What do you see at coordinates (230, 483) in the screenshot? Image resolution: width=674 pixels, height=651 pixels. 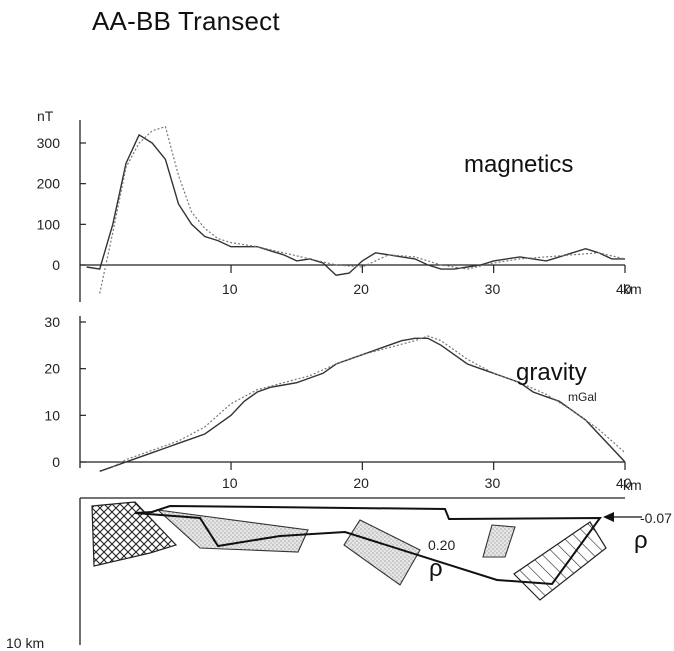 I see `gravity-x-tick-label: 10` at bounding box center [230, 483].